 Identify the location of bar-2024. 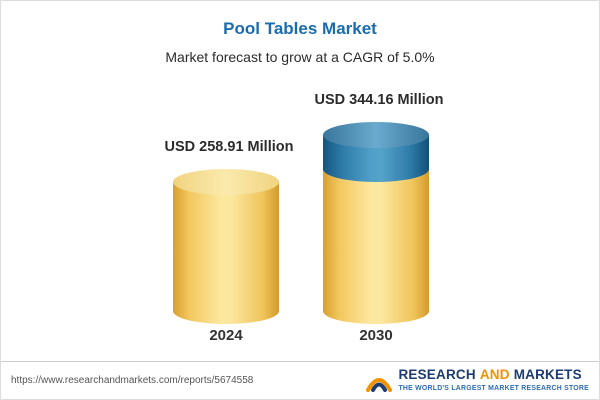
(226, 246).